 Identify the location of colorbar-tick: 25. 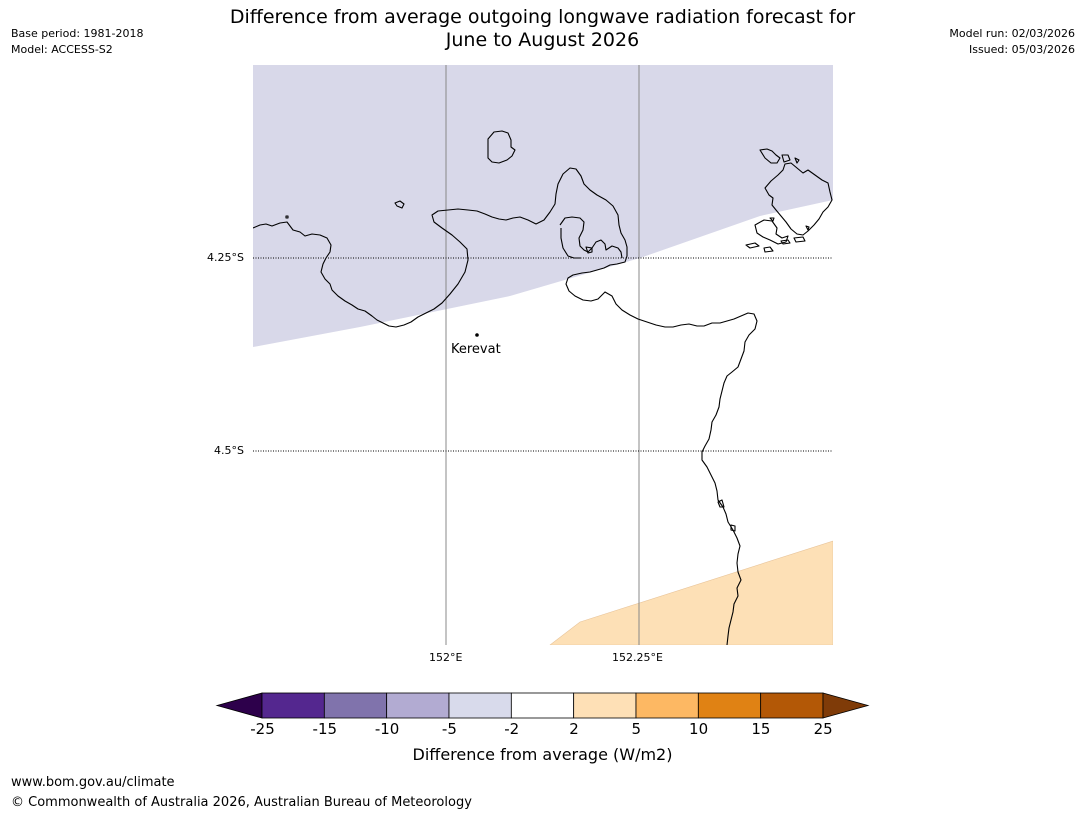
(823, 729).